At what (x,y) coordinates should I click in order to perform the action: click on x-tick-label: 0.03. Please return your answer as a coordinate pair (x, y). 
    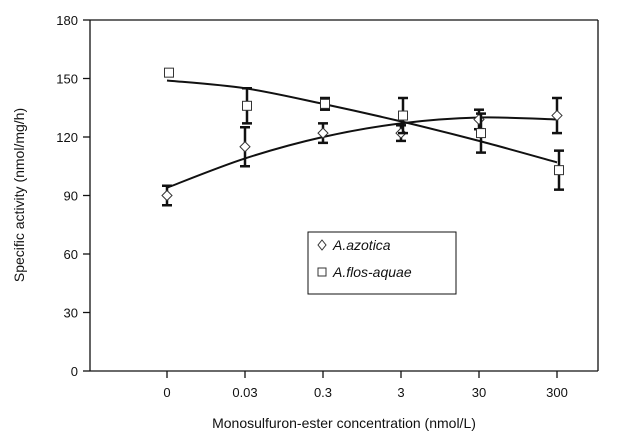
    Looking at the image, I should click on (244, 392).